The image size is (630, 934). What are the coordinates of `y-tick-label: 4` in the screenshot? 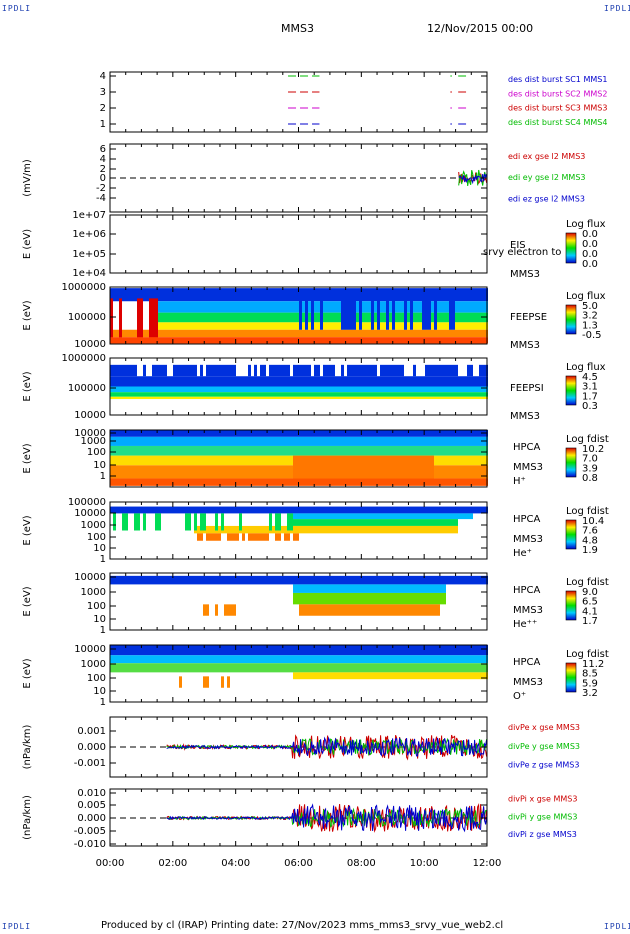 It's located at (103, 76).